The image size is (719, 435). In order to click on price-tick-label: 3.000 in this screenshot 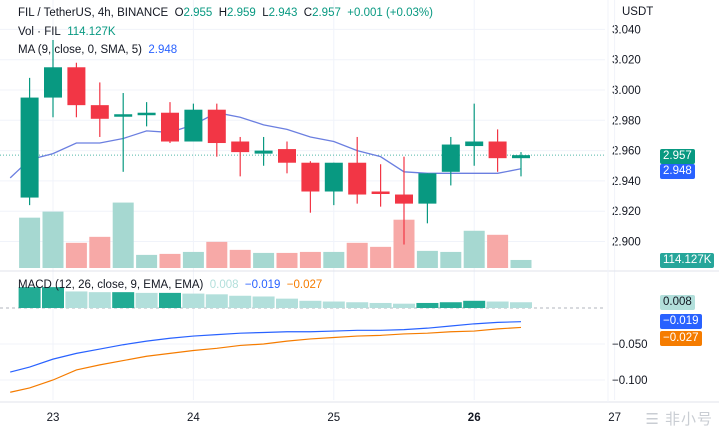, I will do `click(626, 91)`.